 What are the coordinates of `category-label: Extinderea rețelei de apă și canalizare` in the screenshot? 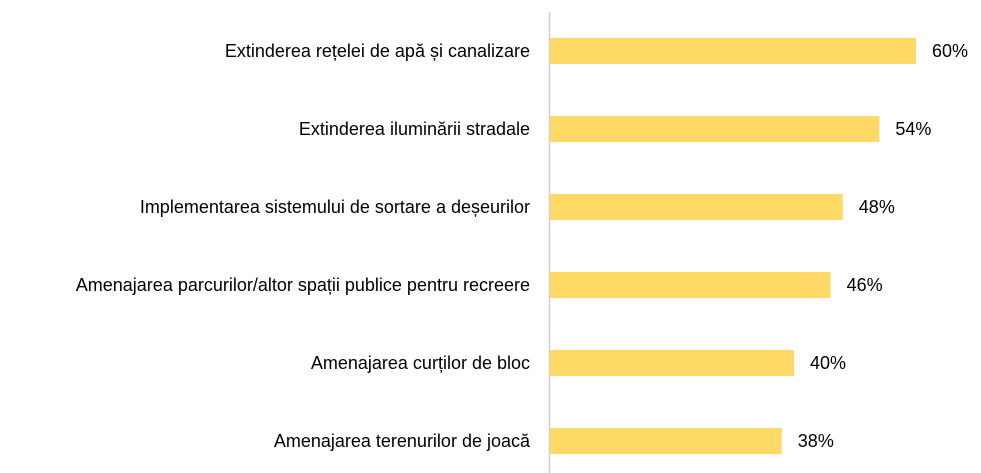 It's located at (377, 51).